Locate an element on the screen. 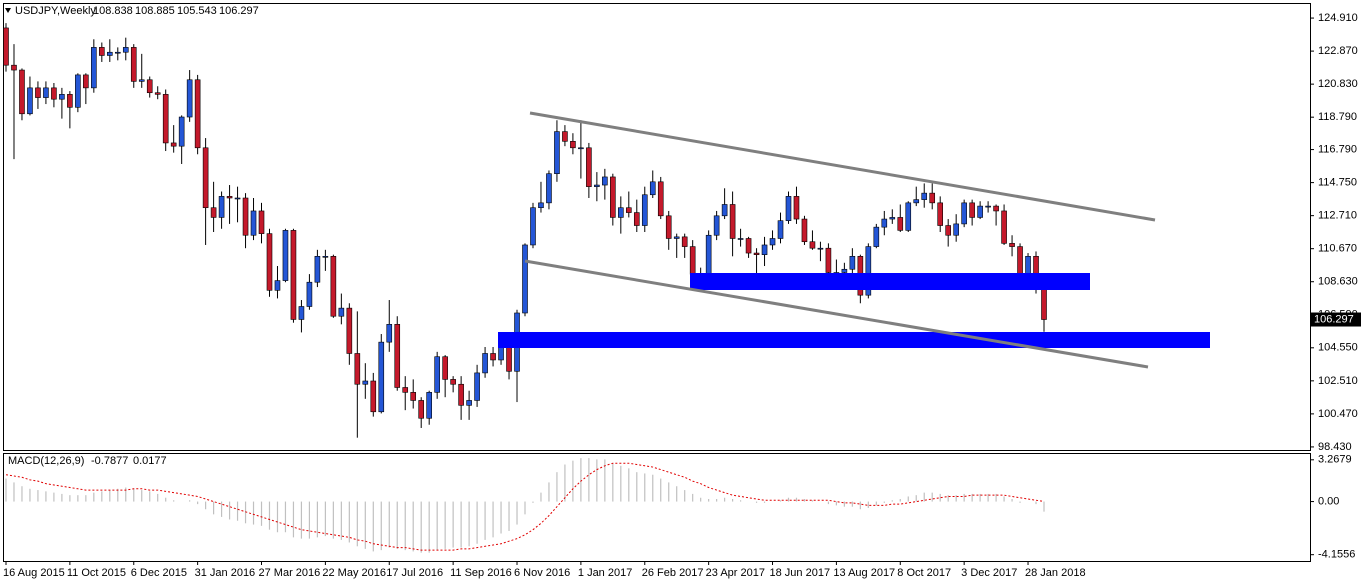 The image size is (1362, 584). signal-value: 0.0177 is located at coordinates (150, 461).